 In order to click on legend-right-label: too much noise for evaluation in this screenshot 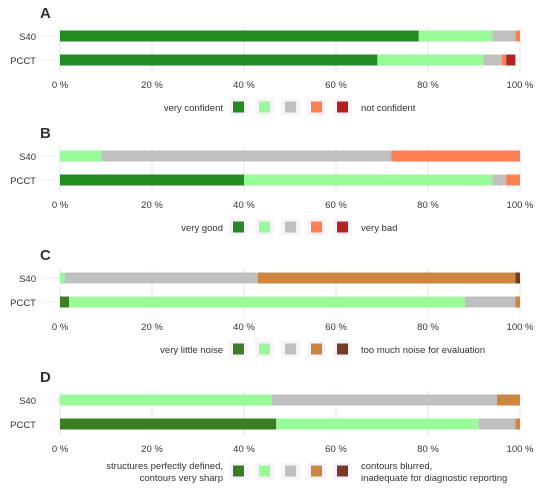, I will do `click(423, 350)`.